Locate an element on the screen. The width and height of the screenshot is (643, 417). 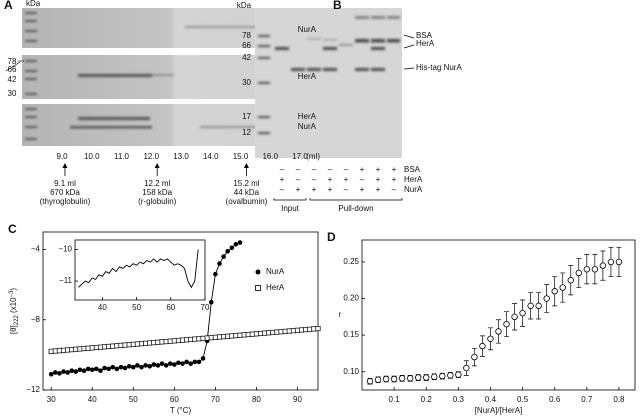
gel-label: NurA is located at coordinates (307, 29).